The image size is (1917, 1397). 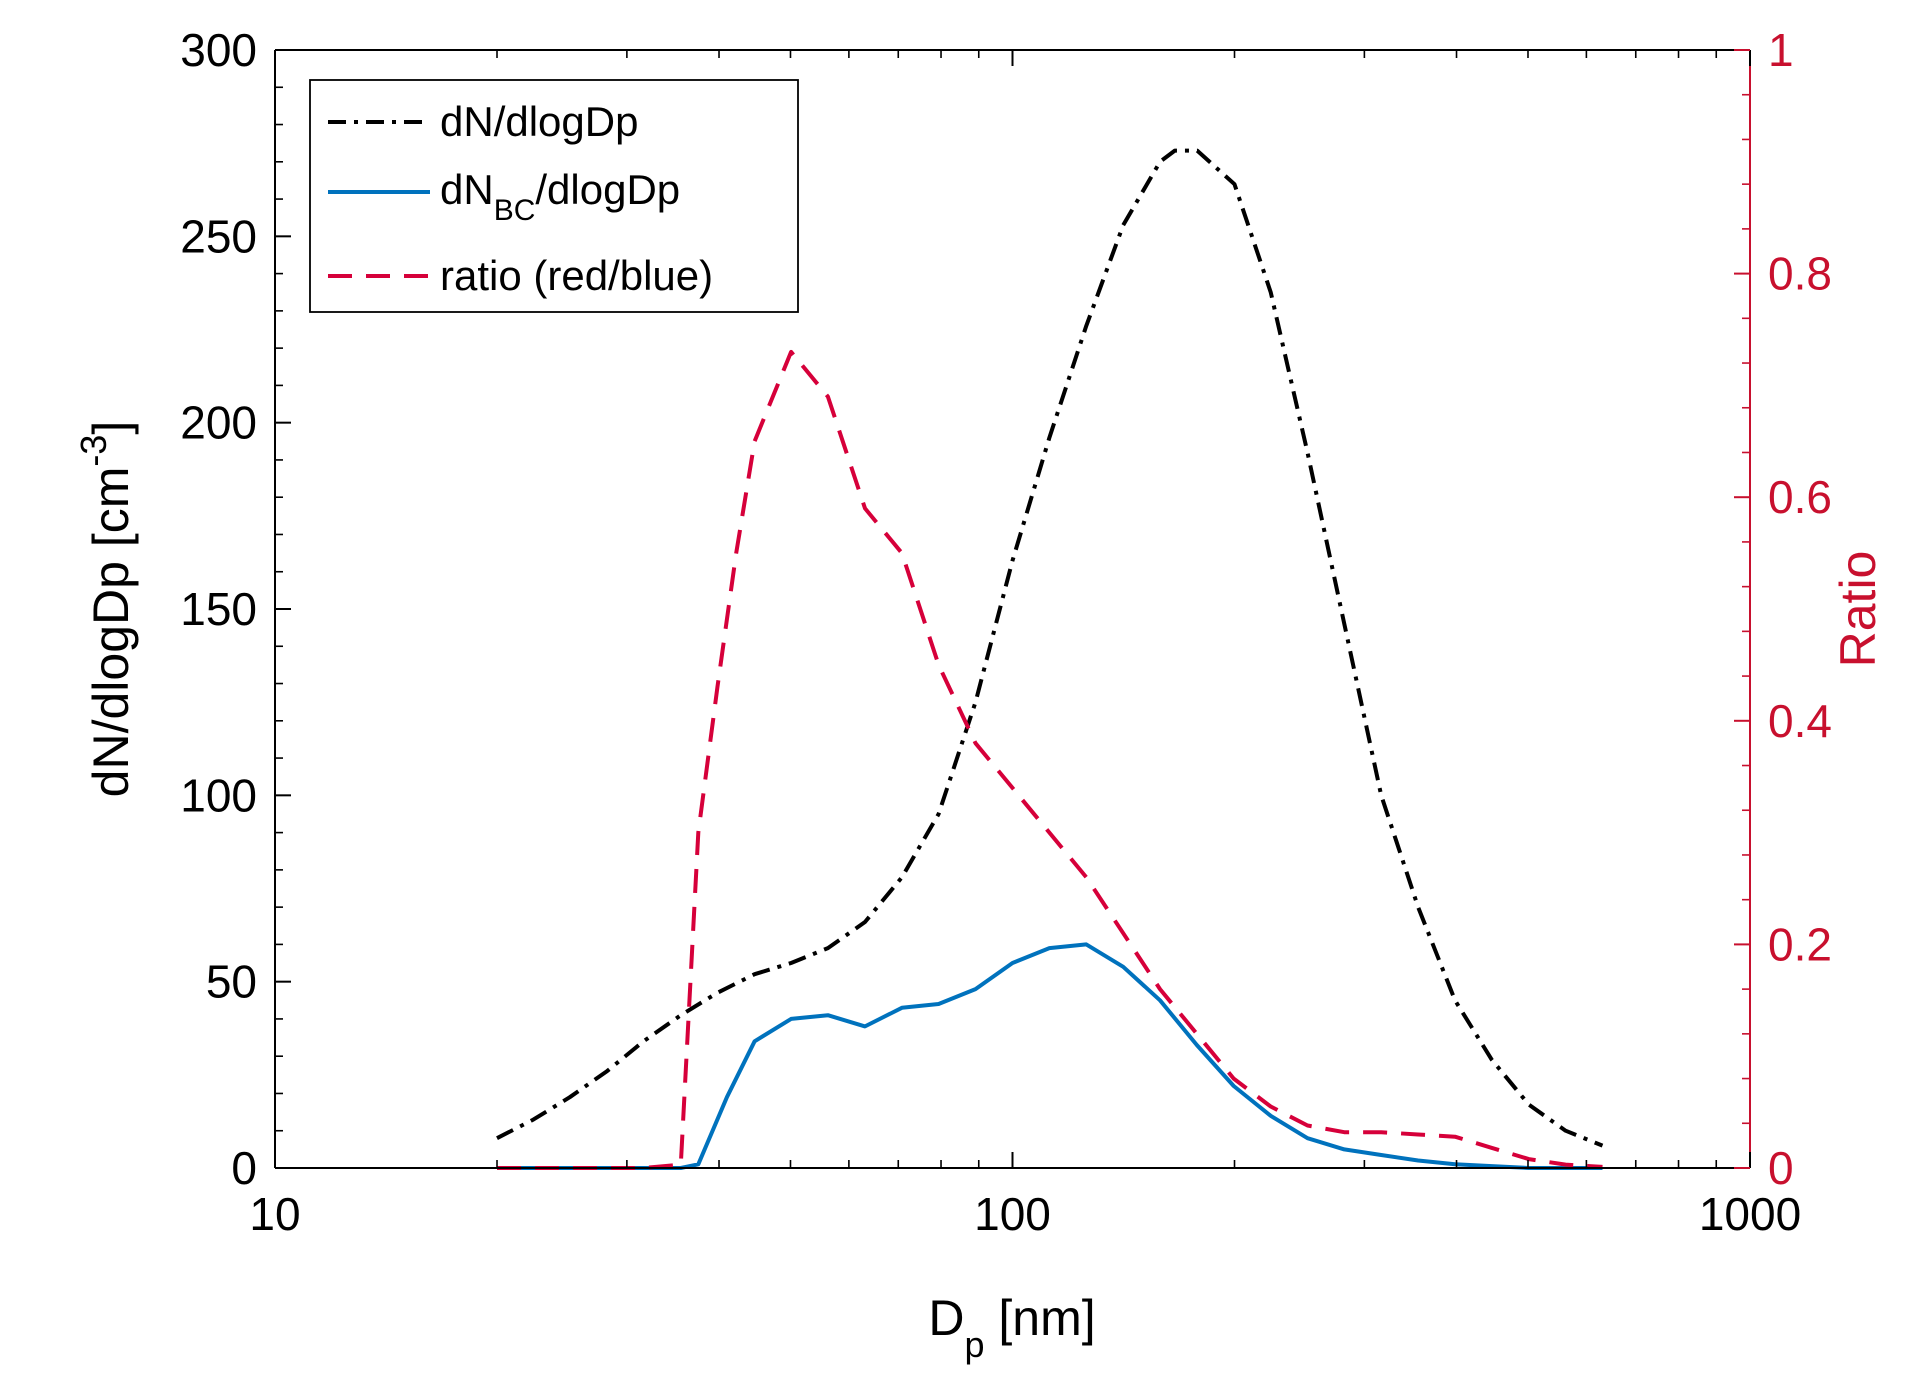 I want to click on y-right-tick-label: 0, so click(x=1781, y=1168).